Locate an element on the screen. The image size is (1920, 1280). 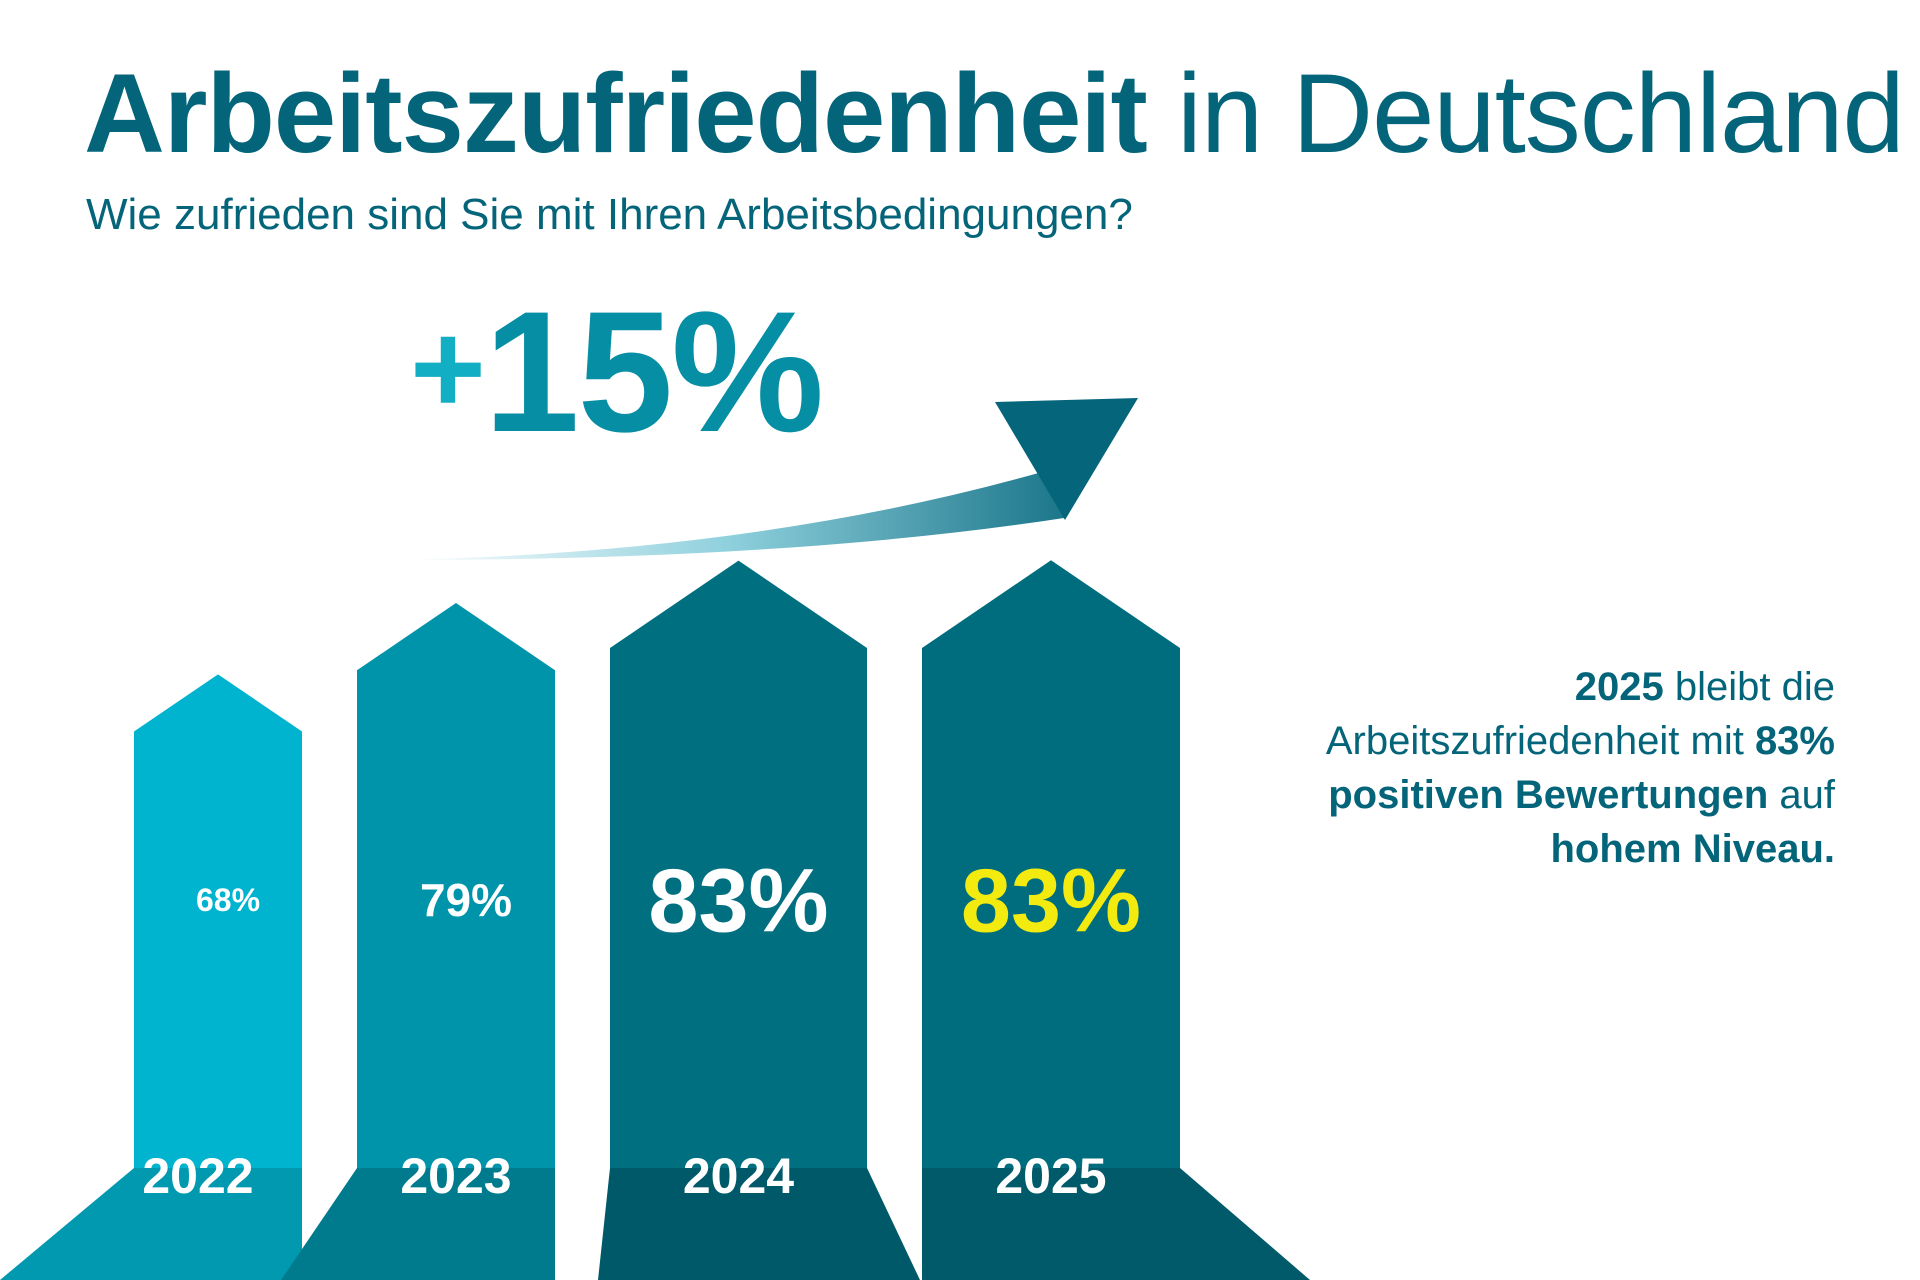
note-text-1: bleibt die Arbeitszufriedenheit mit is located at coordinates (1580, 714).